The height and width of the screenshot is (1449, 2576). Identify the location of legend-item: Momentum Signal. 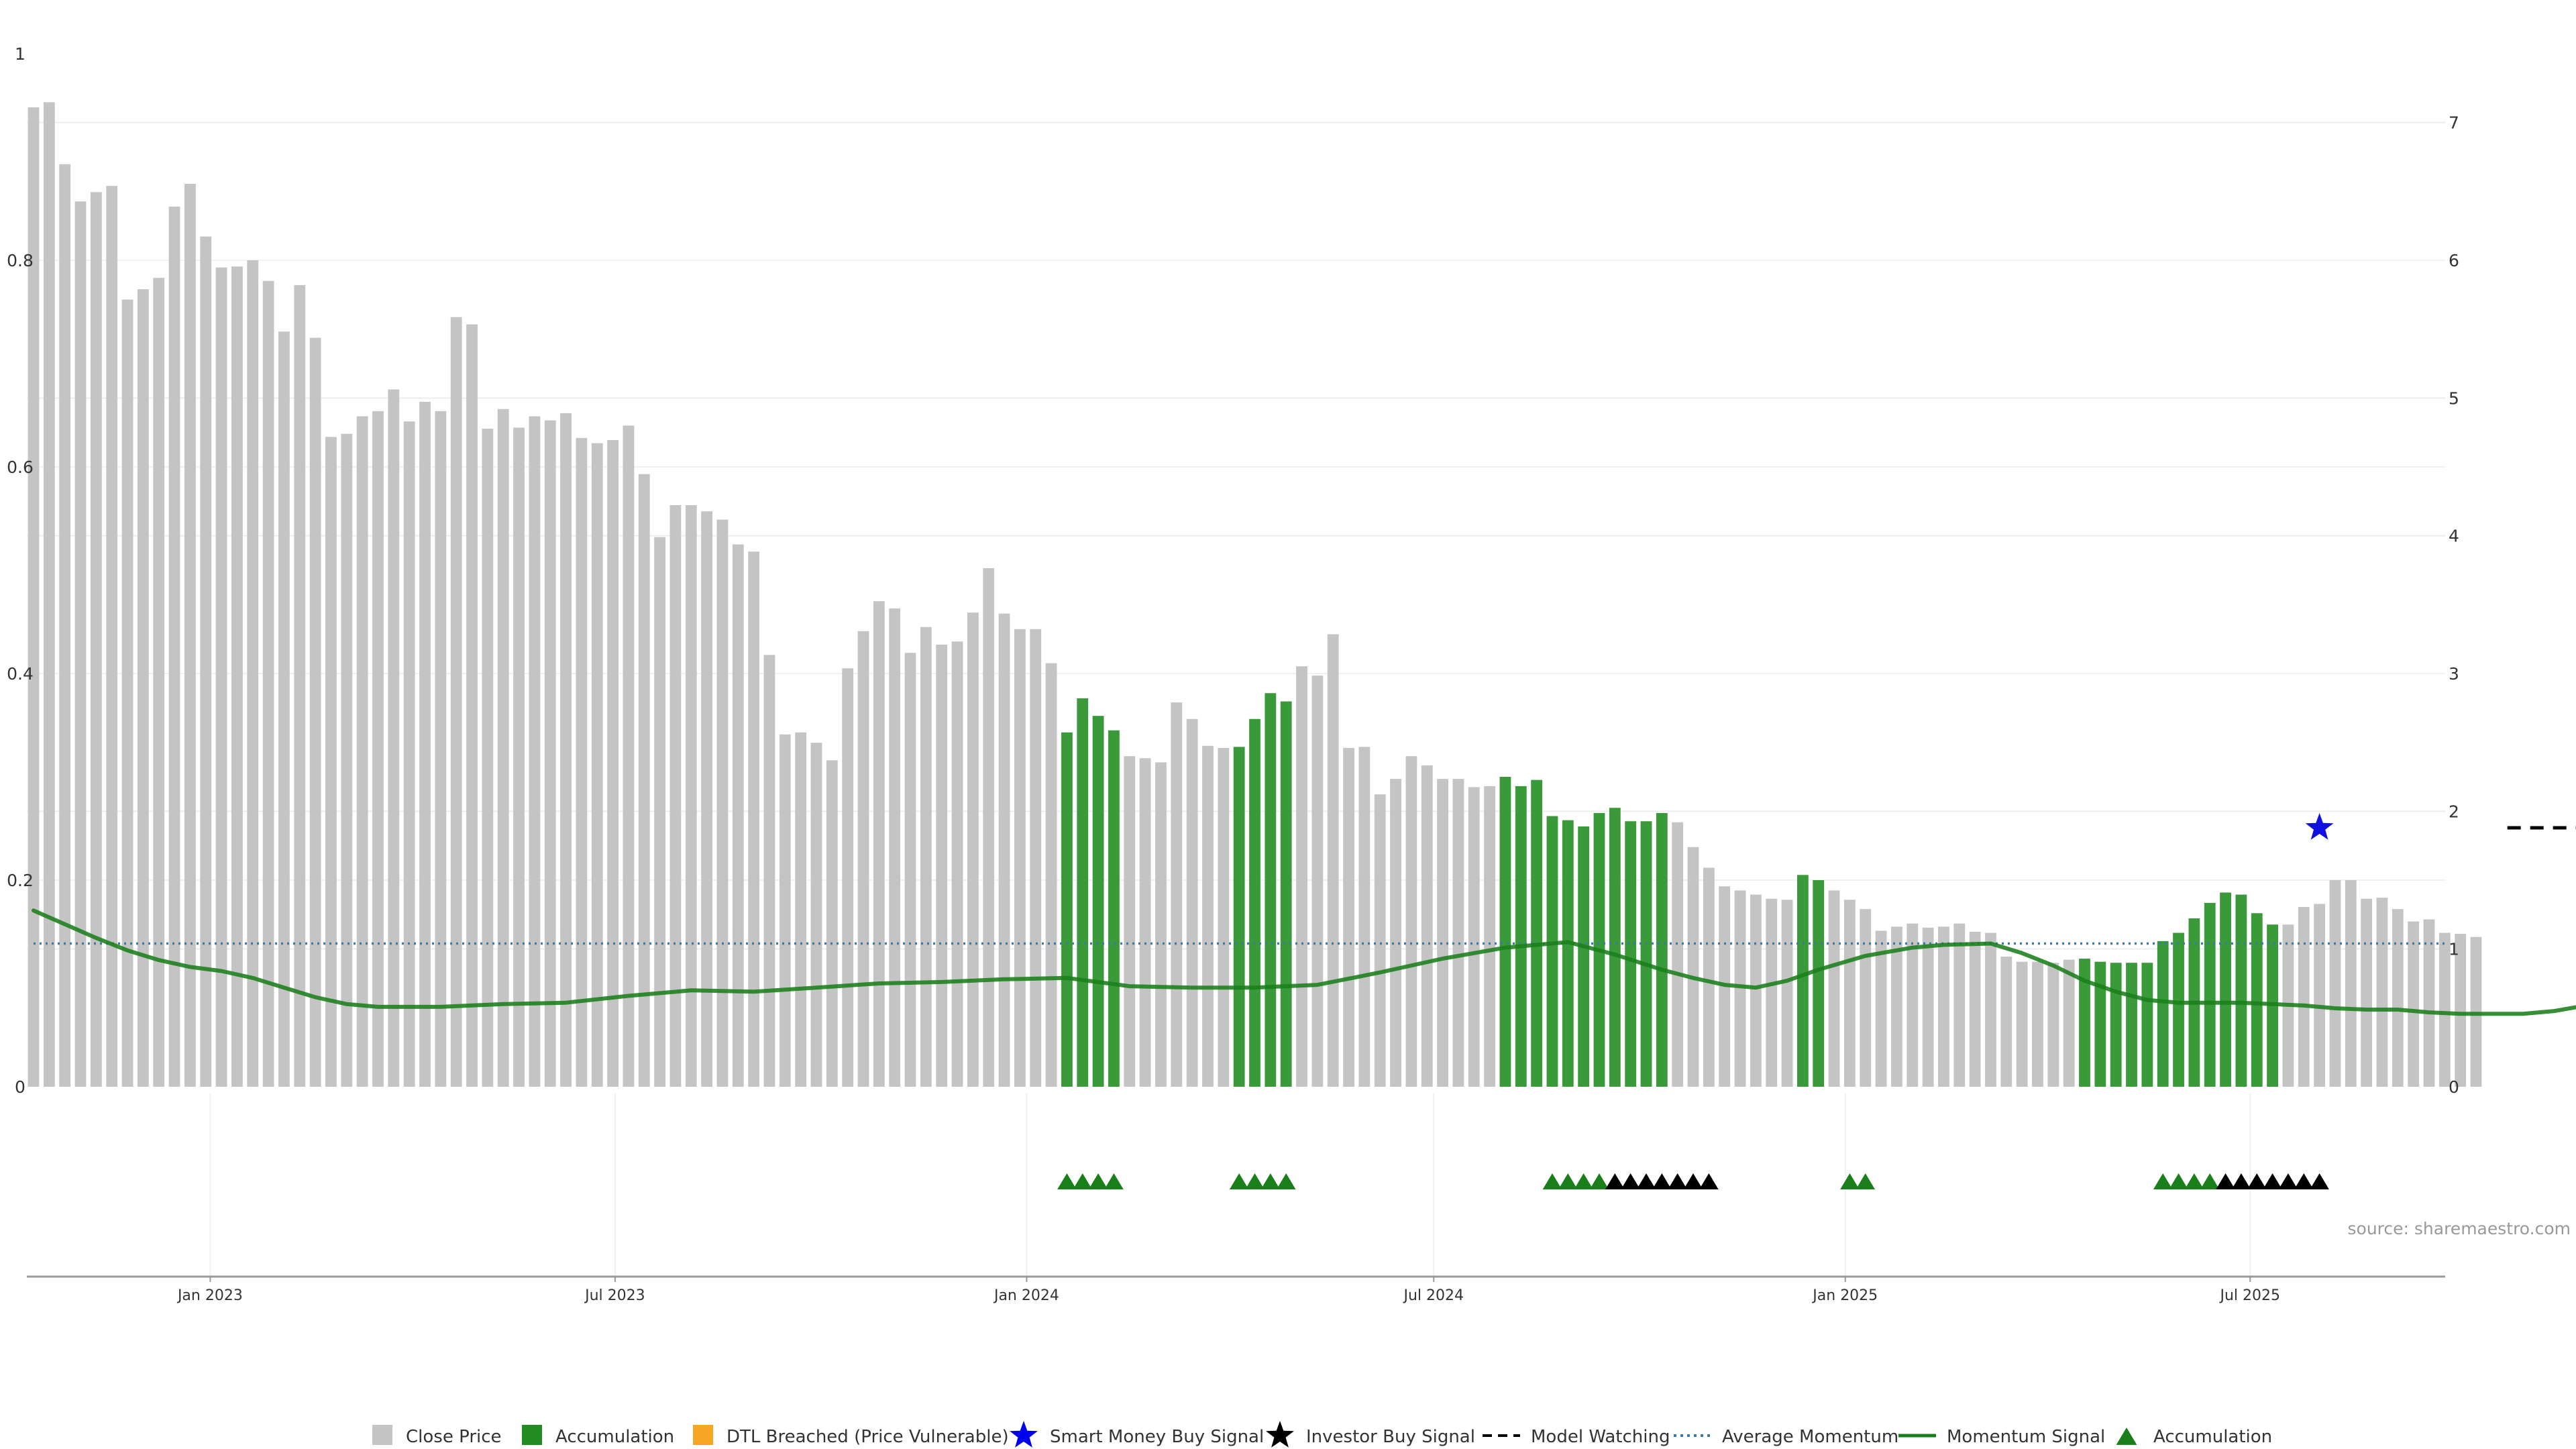
(2001, 1437).